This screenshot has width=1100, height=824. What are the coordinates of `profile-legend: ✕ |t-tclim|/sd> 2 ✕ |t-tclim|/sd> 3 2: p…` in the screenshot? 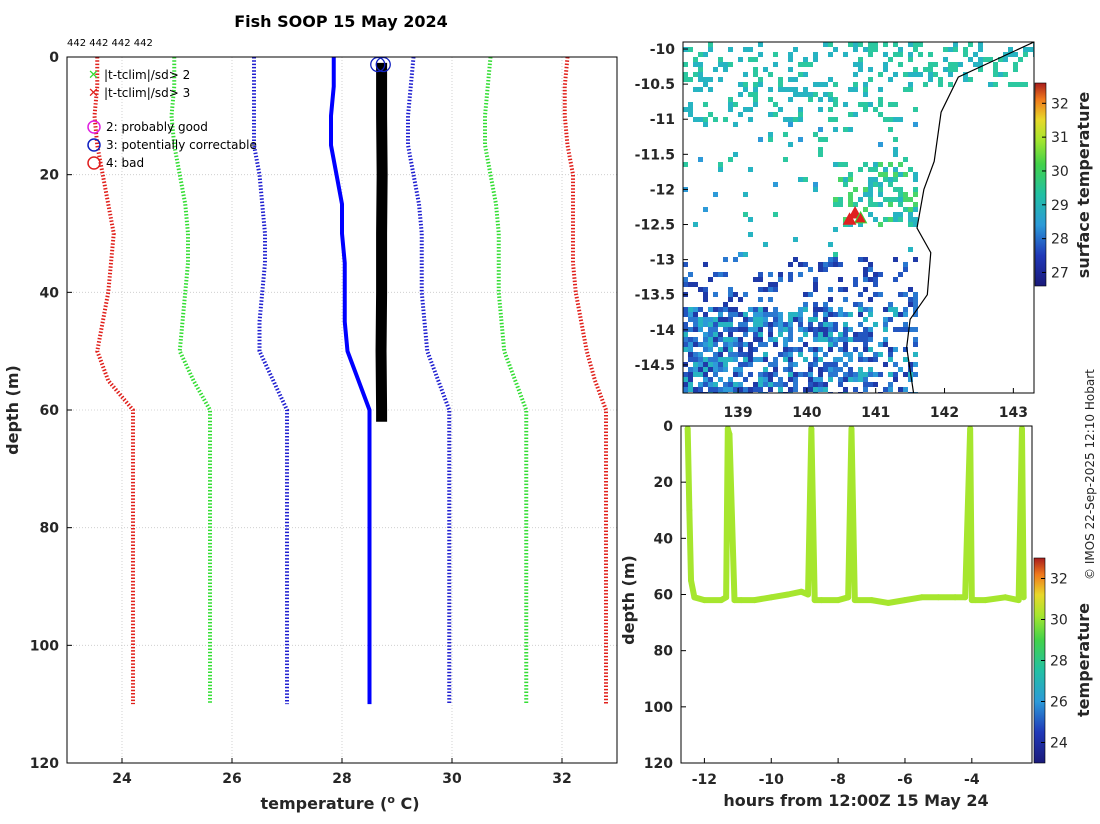 It's located at (172, 119).